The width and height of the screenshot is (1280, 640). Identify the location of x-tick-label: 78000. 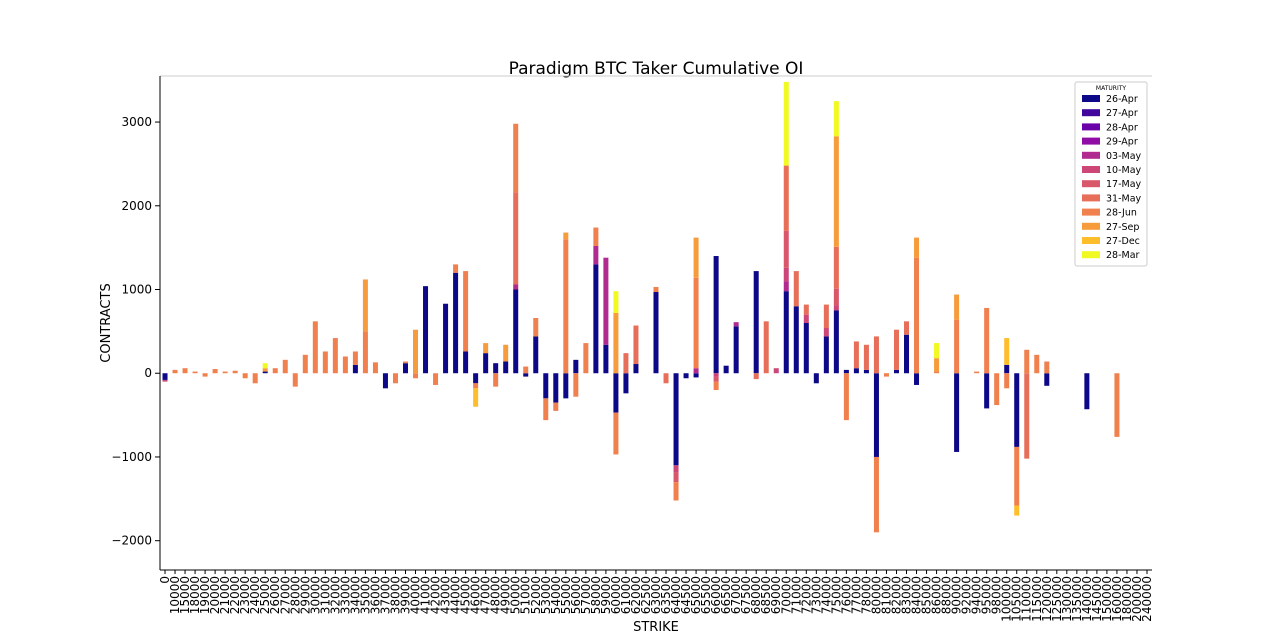
(866, 595).